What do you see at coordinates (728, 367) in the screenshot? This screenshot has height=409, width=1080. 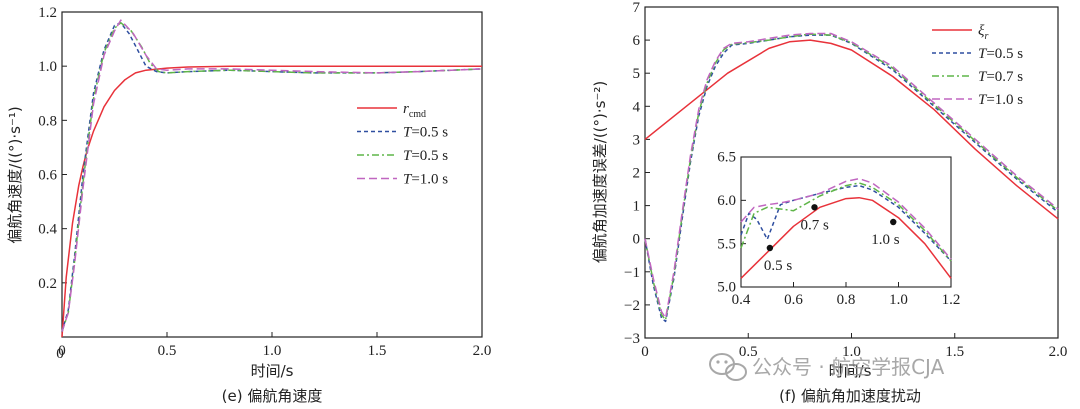 I see `wechat-logo-icon` at bounding box center [728, 367].